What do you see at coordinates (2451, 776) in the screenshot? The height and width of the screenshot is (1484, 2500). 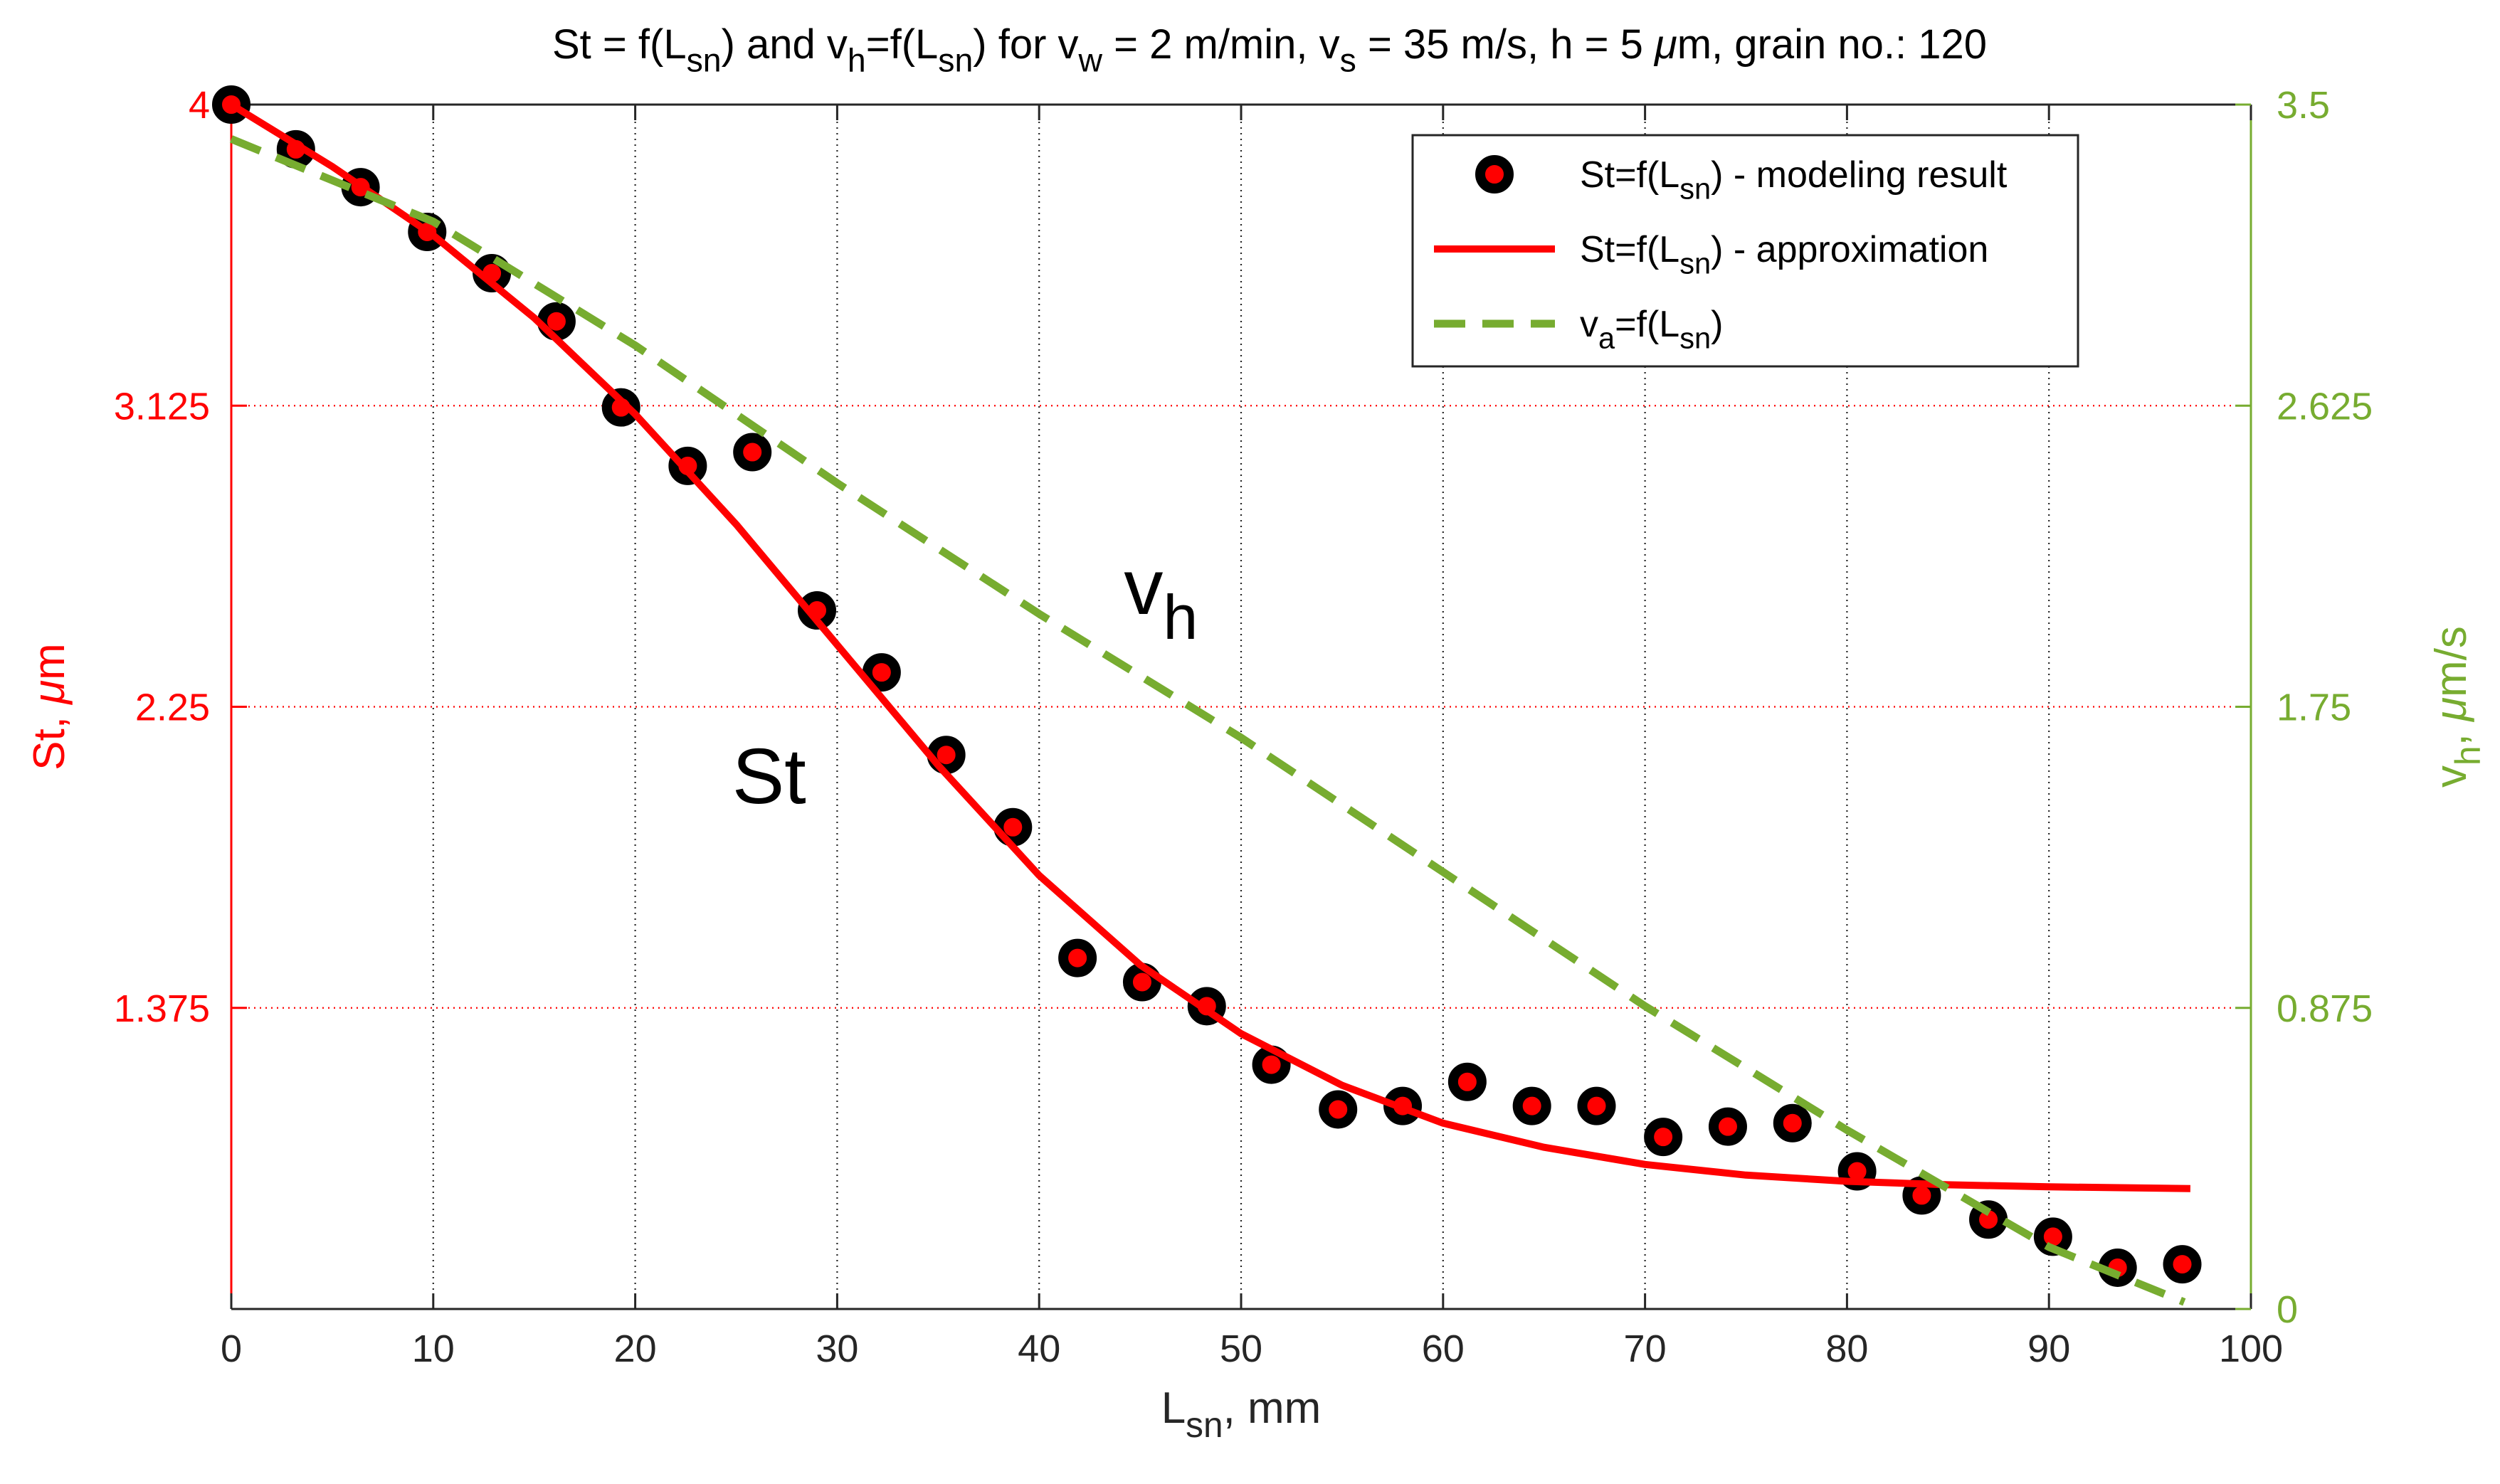 I see `y-right-axis-label-run: v` at bounding box center [2451, 776].